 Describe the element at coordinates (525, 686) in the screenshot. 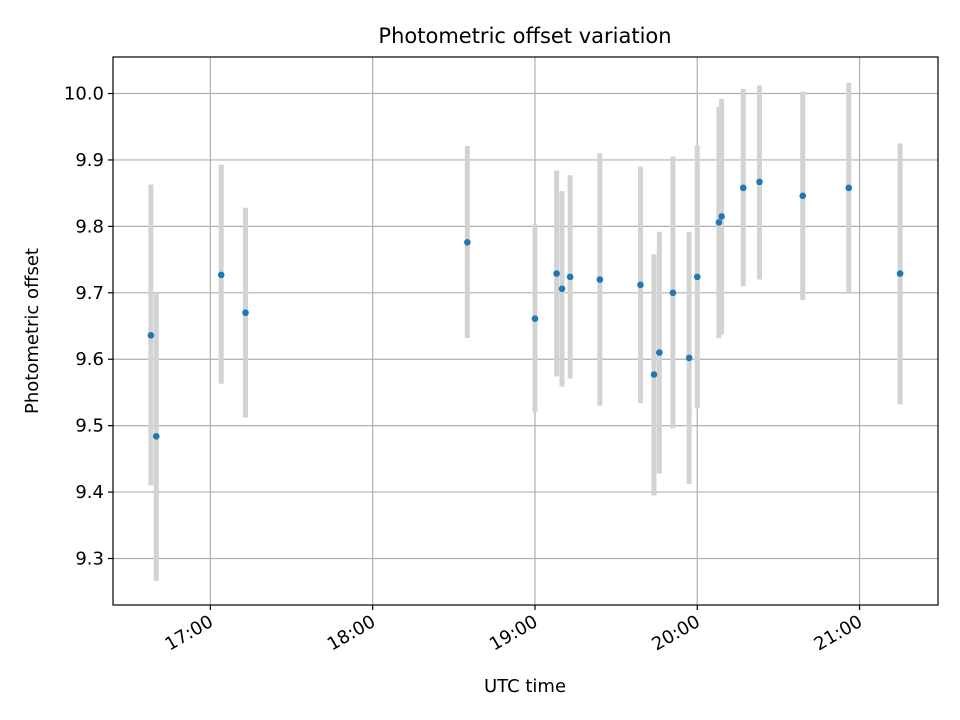

I see `x-axis-title: UTC time` at that location.